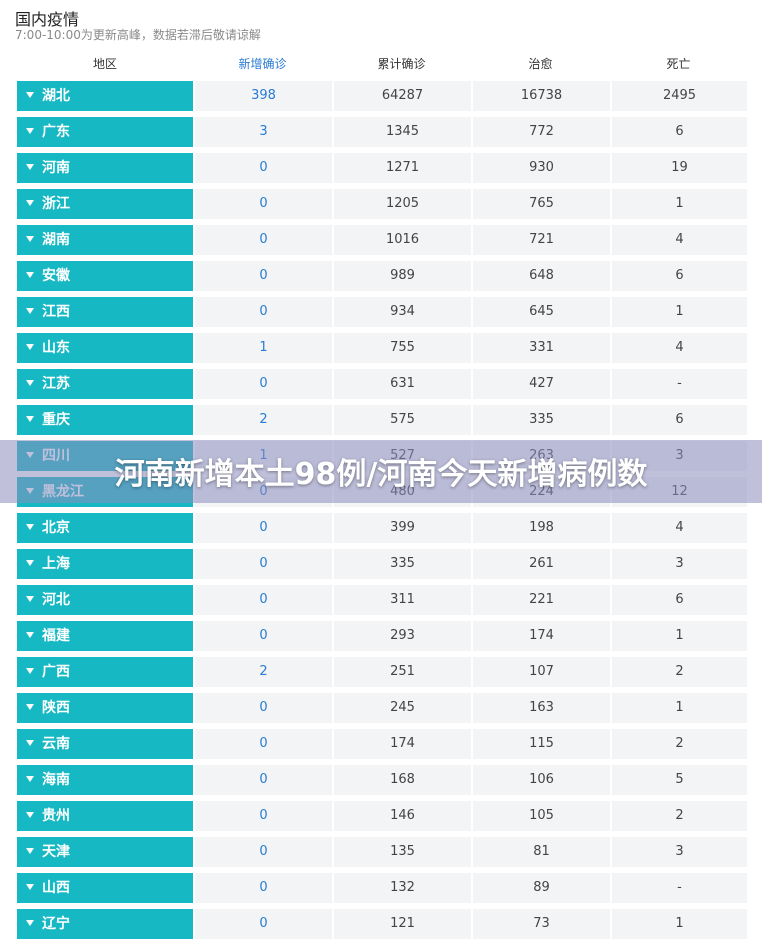 This screenshot has height=944, width=762. Describe the element at coordinates (402, 672) in the screenshot. I see `cumulative-cell: 251` at that location.